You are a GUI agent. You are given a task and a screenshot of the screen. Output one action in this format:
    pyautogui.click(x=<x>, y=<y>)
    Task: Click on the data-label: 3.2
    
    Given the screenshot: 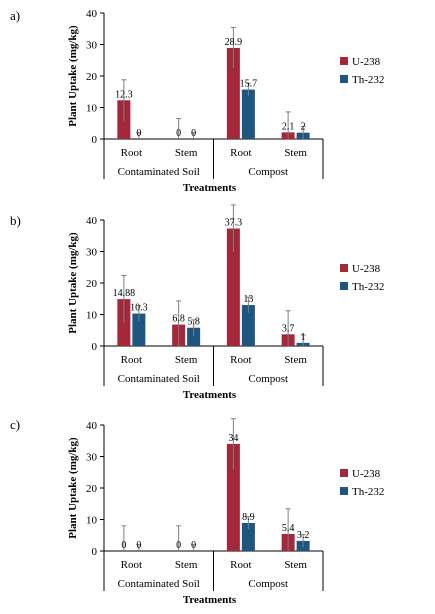 What is the action you would take?
    pyautogui.click(x=303, y=535)
    